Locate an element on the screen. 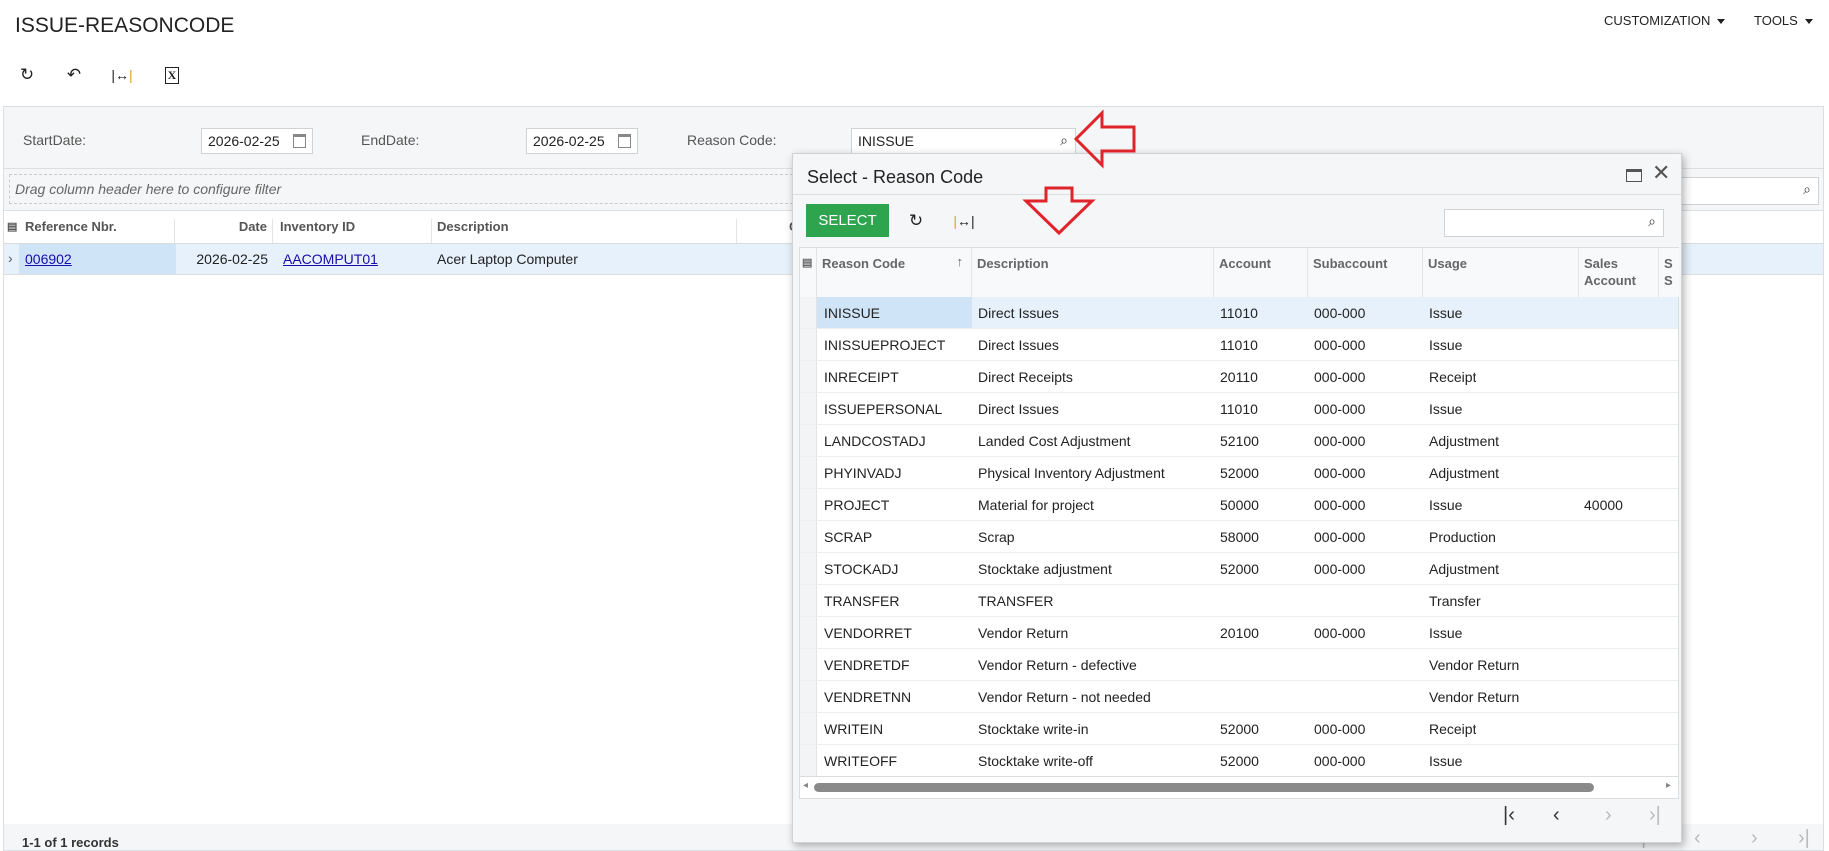  horizontal-scrollbar: ◂ ▸ is located at coordinates (1239, 787).